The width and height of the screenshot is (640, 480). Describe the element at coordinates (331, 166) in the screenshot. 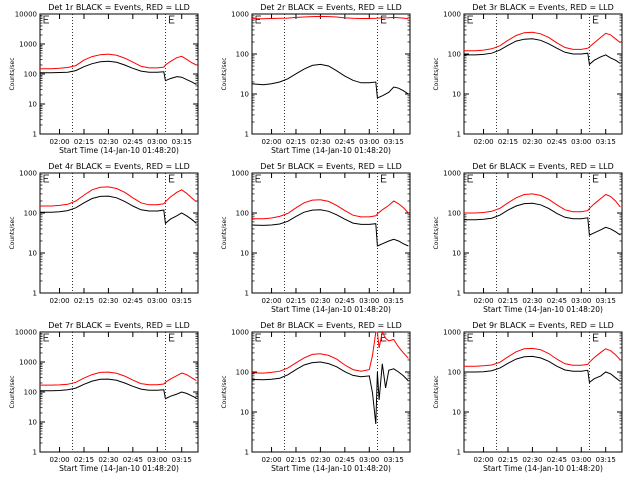

I see `chart-title: Det 5r BLACK = Events, RED = LLD` at that location.